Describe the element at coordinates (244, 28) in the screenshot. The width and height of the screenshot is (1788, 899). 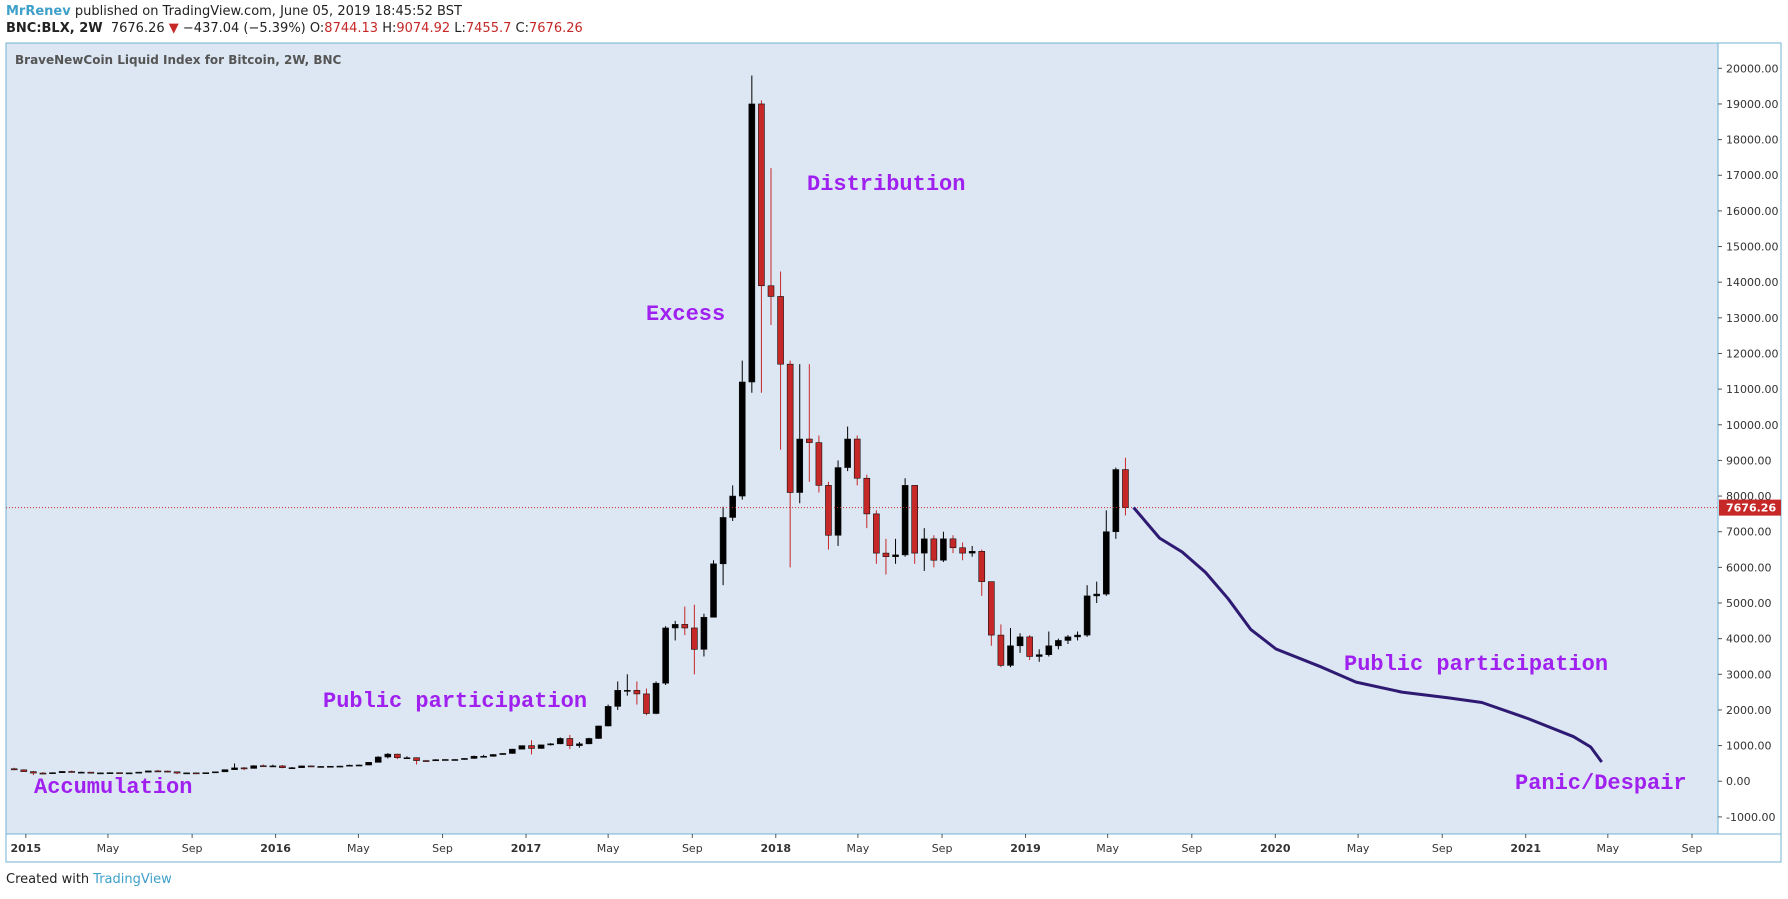
I see `change: −437.04 (−5.39%)` at that location.